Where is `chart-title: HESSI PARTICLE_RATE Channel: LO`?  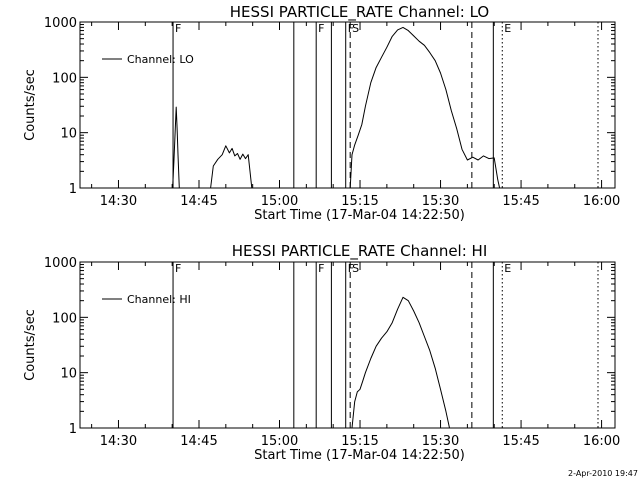
chart-title: HESSI PARTICLE_RATE Channel: LO is located at coordinates (359, 12).